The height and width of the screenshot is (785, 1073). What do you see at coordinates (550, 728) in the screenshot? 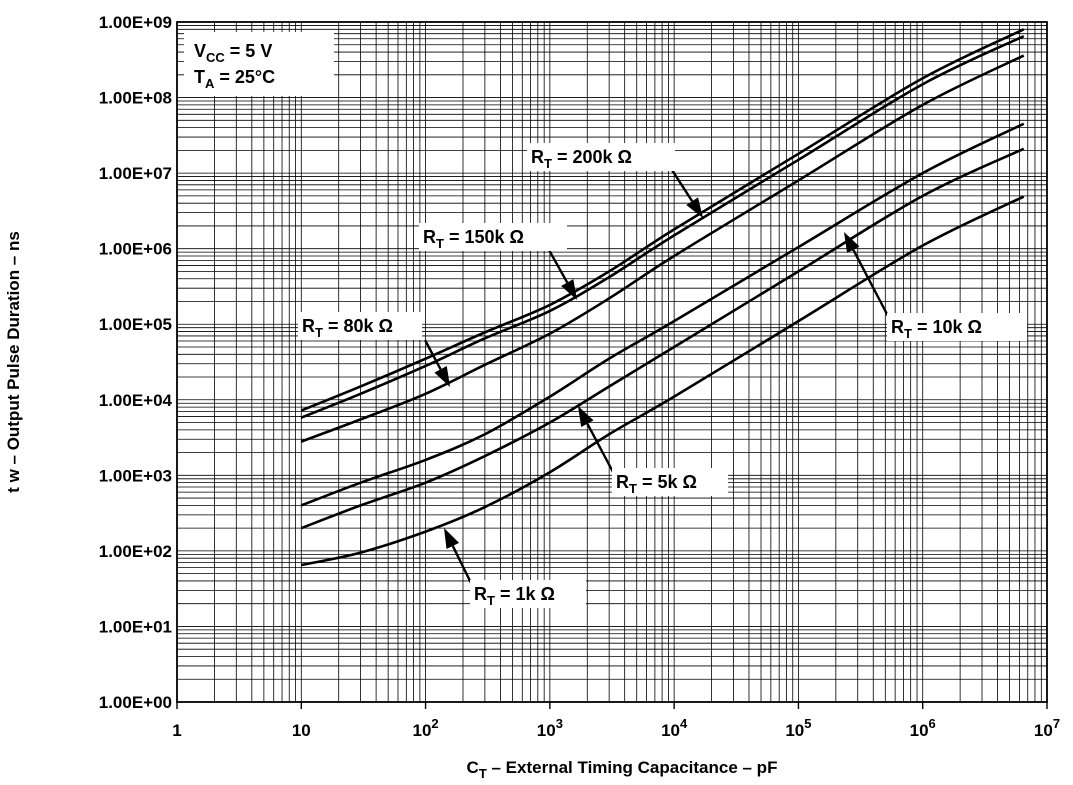
I see `x-tick-label: 10³` at bounding box center [550, 728].